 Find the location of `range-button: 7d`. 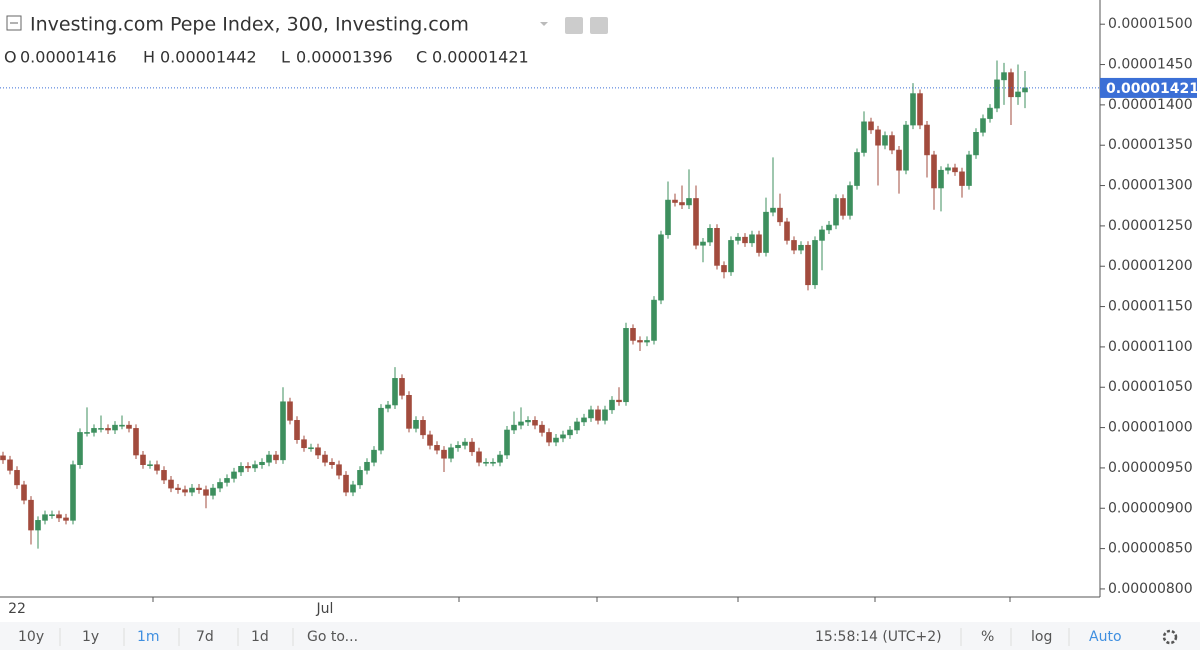

range-button: 7d is located at coordinates (205, 637).